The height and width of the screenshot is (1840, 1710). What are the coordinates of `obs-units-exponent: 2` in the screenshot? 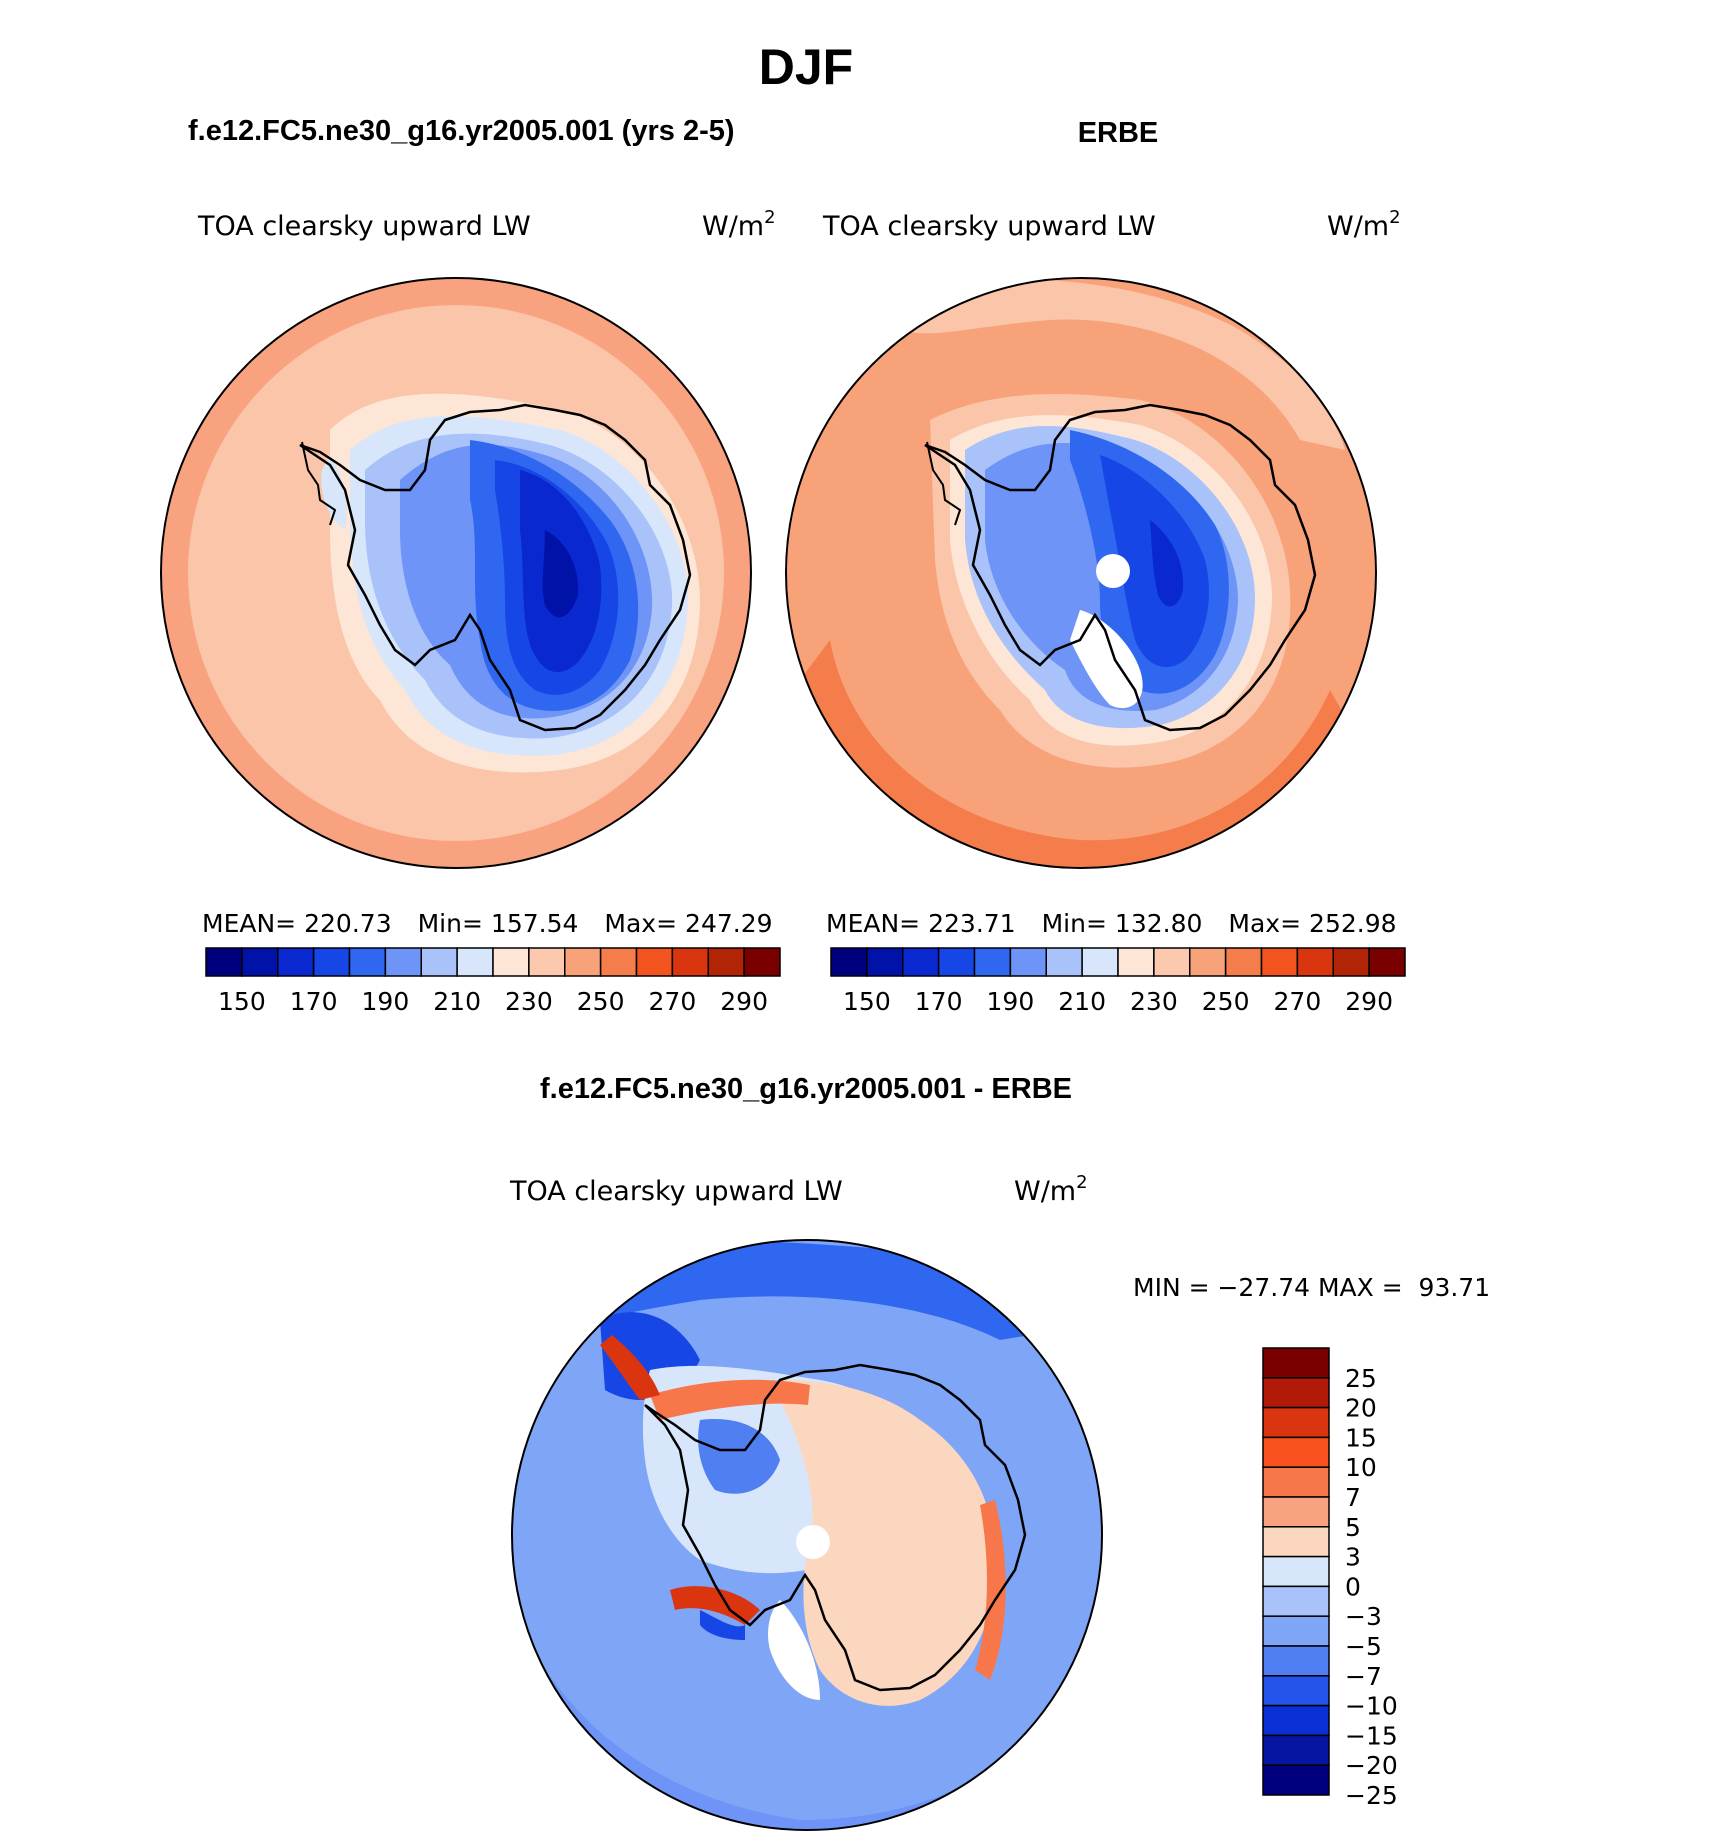 It's located at (1394, 217).